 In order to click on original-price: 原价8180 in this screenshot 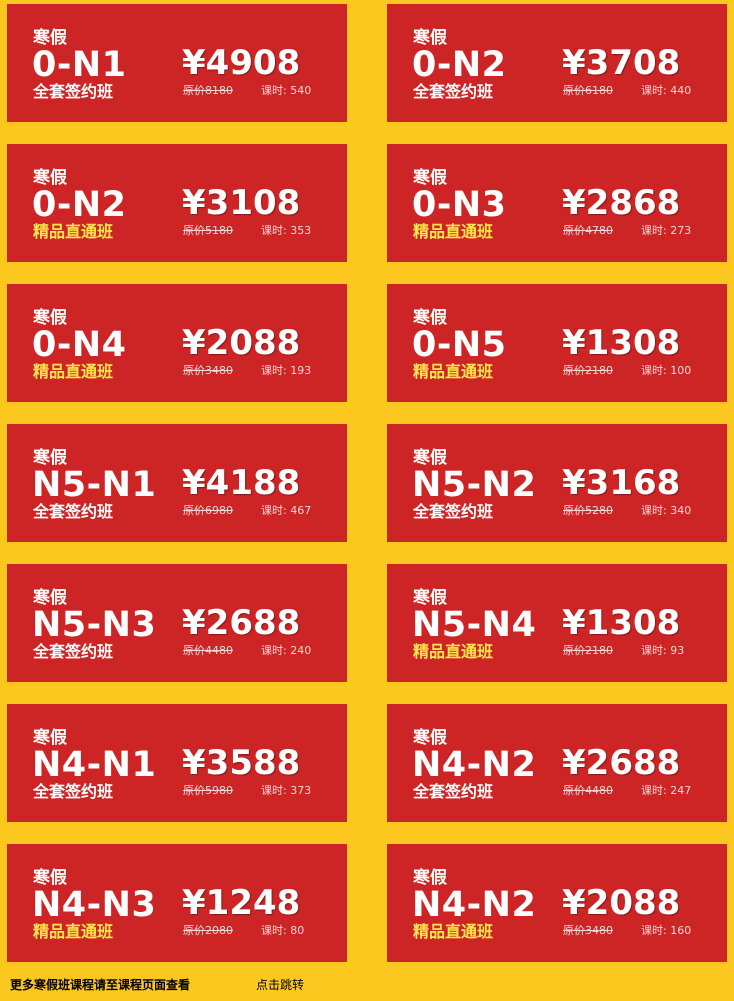, I will do `click(208, 90)`.